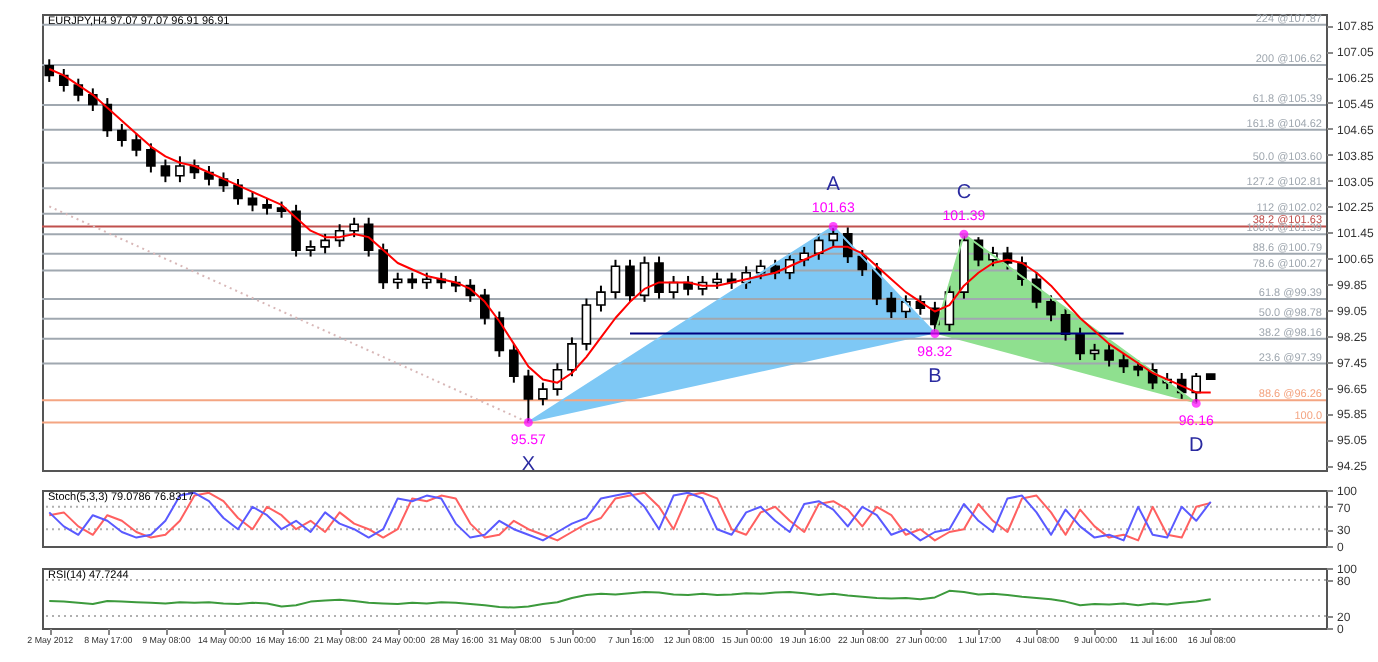 This screenshot has height=662, width=1378. I want to click on annotation: C, so click(964, 193).